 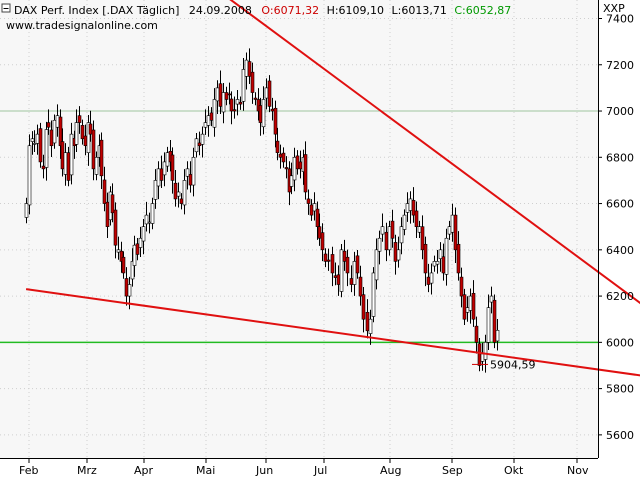 What do you see at coordinates (614, 8) in the screenshot?
I see `exchange-label: XXP` at bounding box center [614, 8].